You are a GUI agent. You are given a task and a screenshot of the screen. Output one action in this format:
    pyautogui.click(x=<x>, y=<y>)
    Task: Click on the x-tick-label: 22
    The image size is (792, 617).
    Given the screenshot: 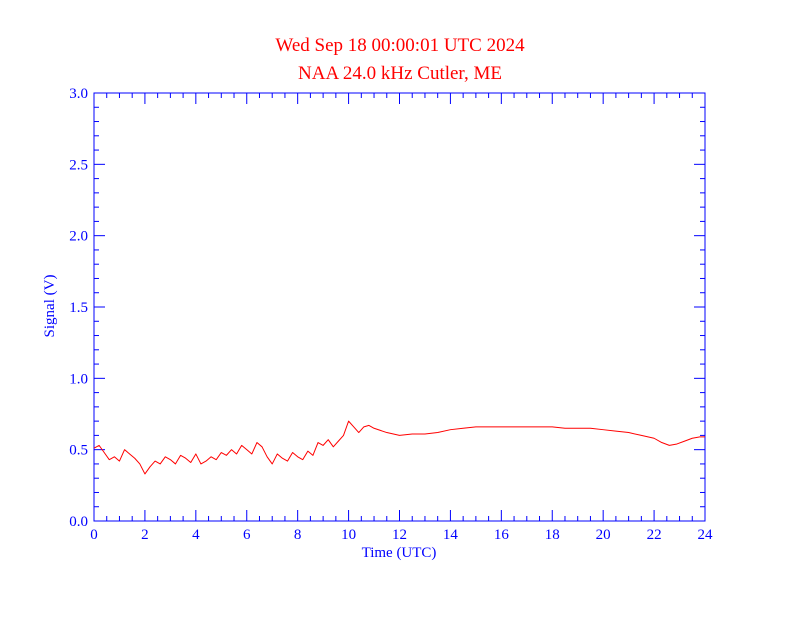 What is the action you would take?
    pyautogui.click(x=654, y=535)
    